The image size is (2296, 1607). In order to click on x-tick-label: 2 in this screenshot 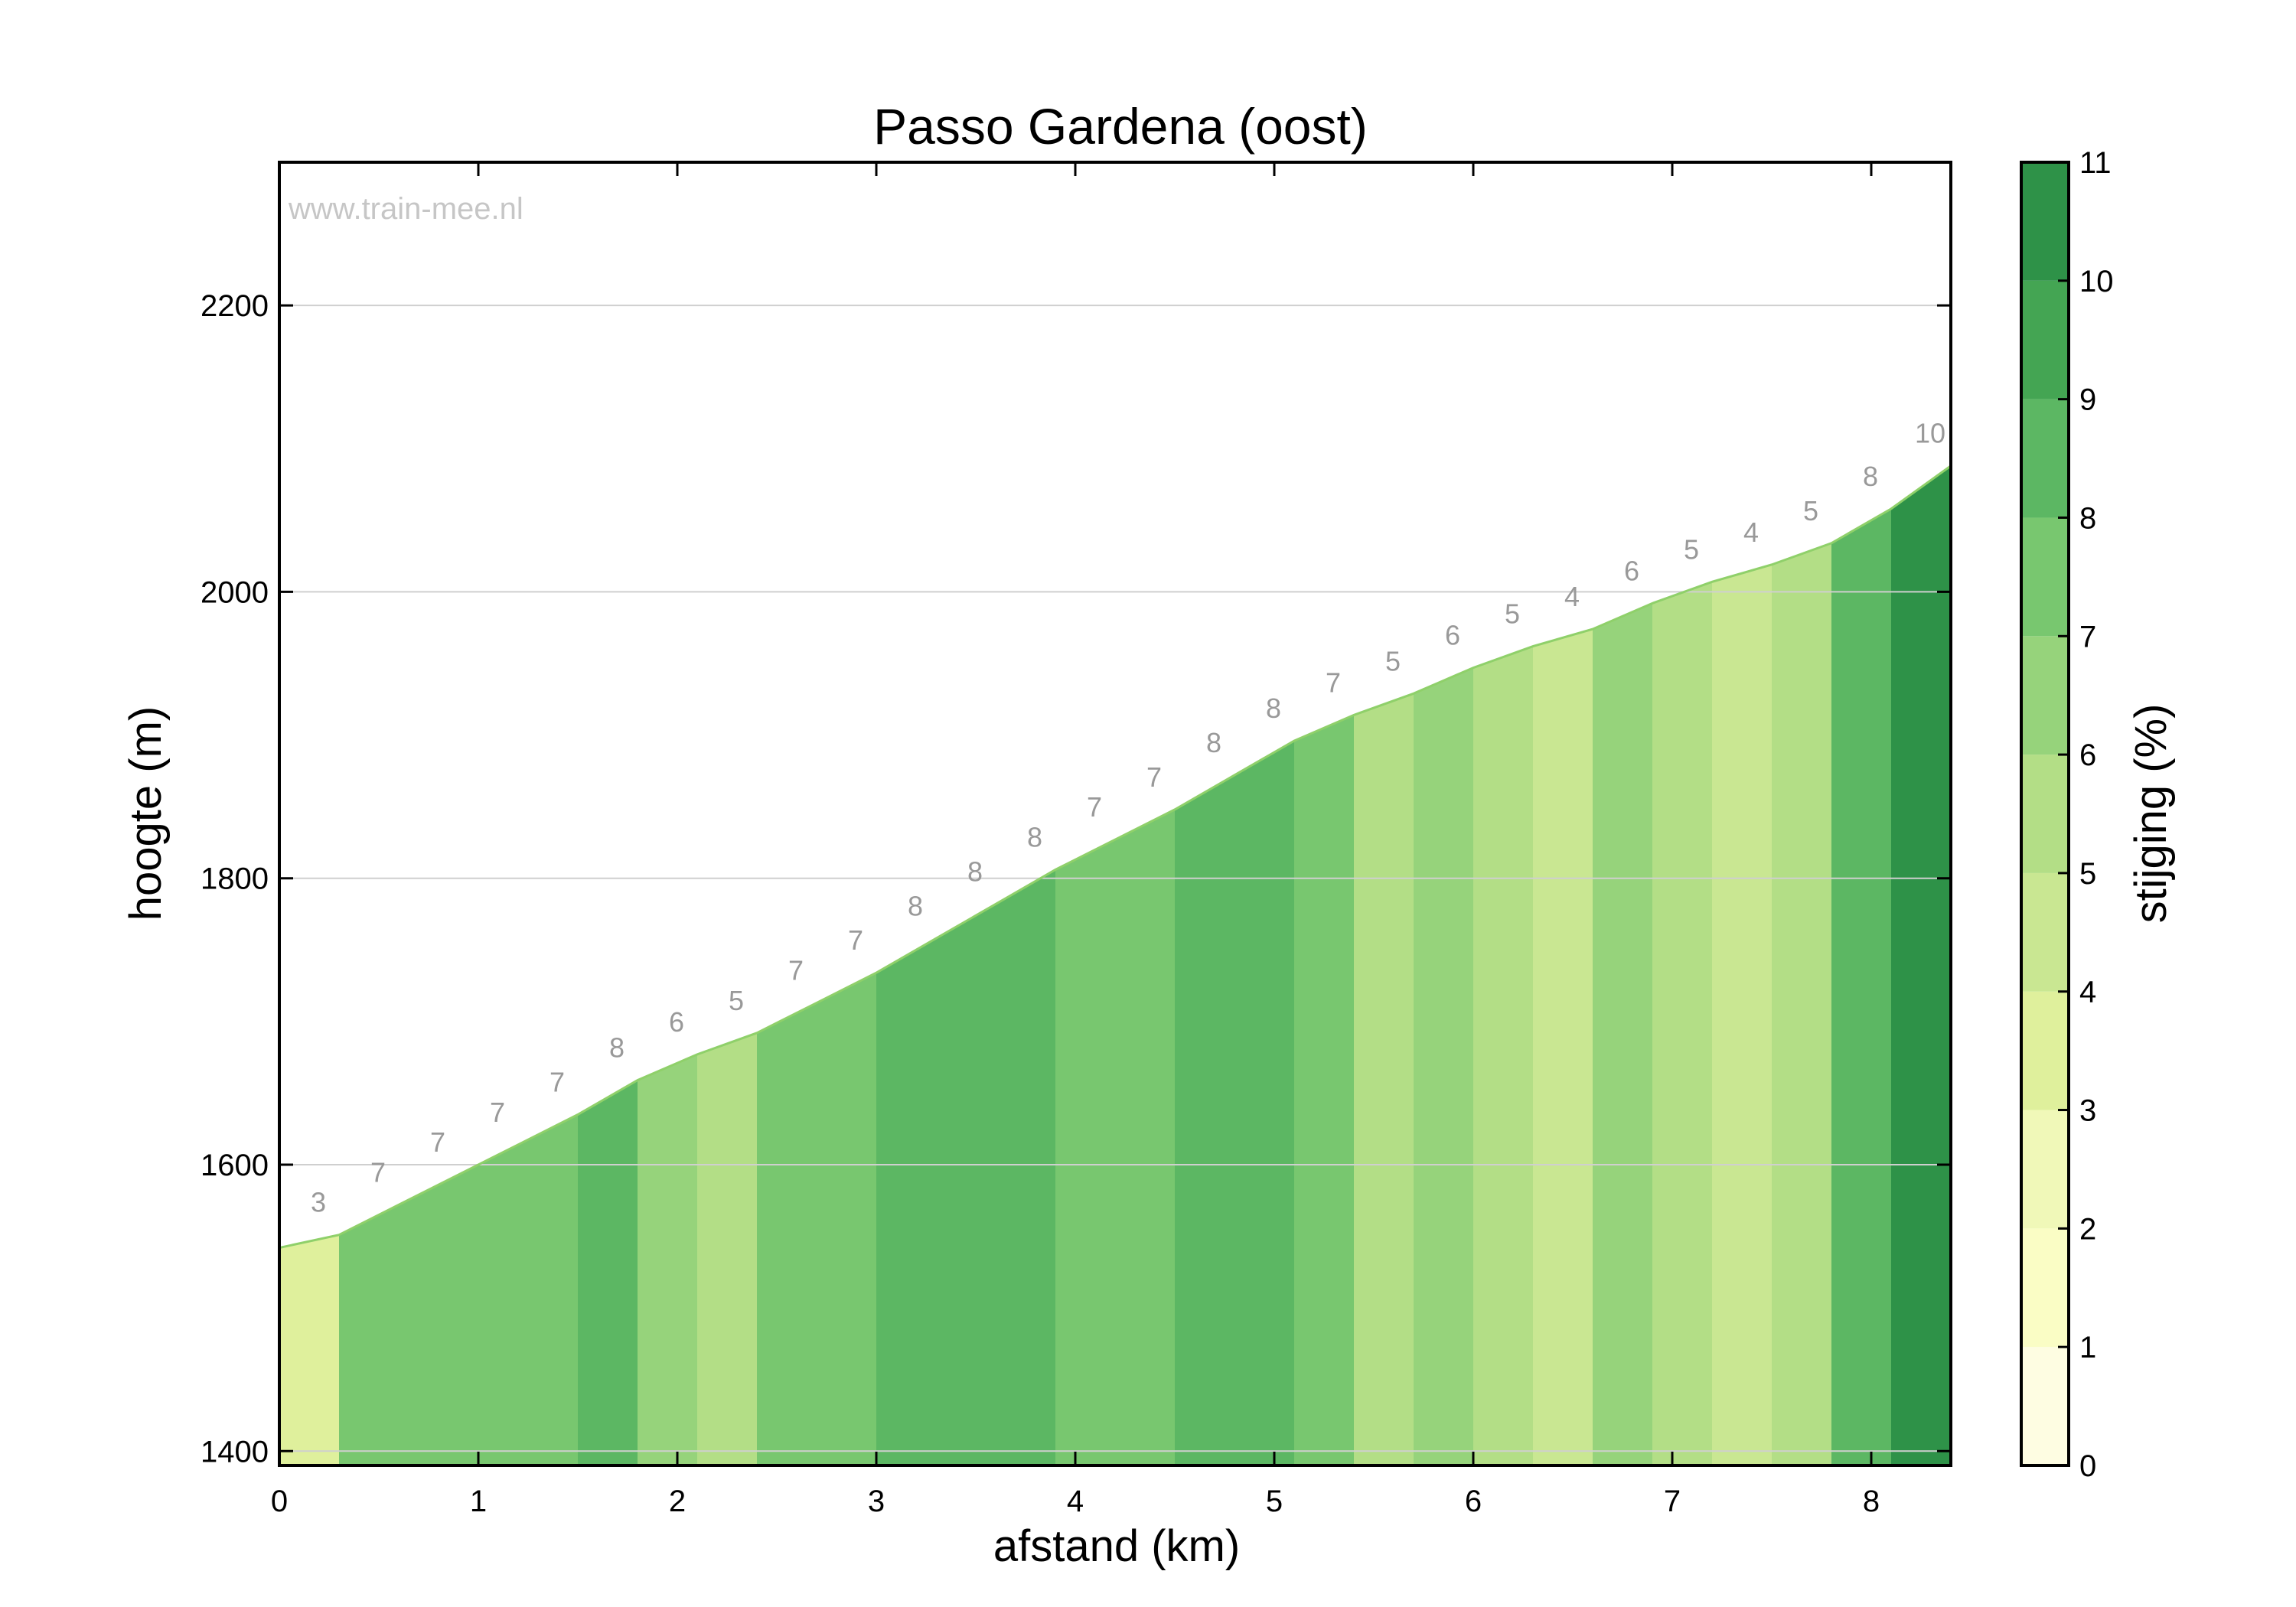, I will do `click(677, 1501)`.